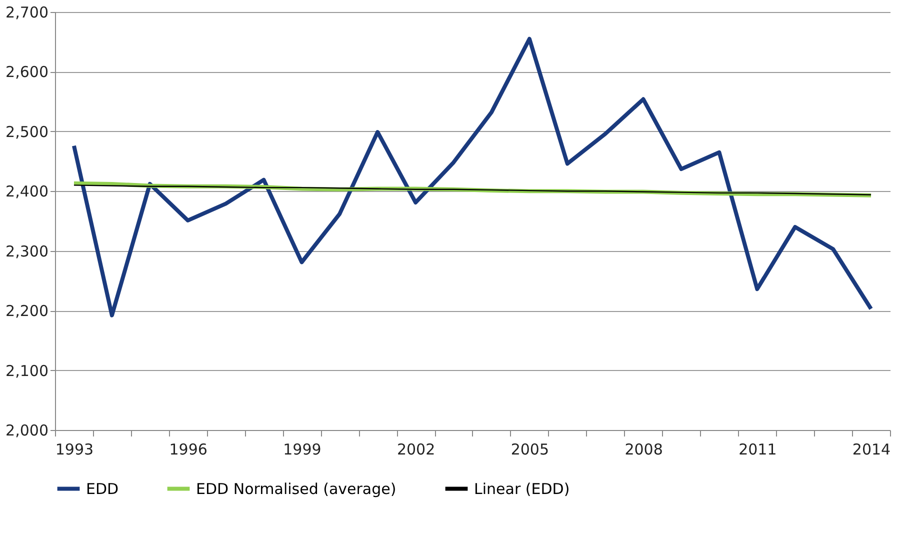  What do you see at coordinates (416, 449) in the screenshot?
I see `x-tick-label: 2002` at bounding box center [416, 449].